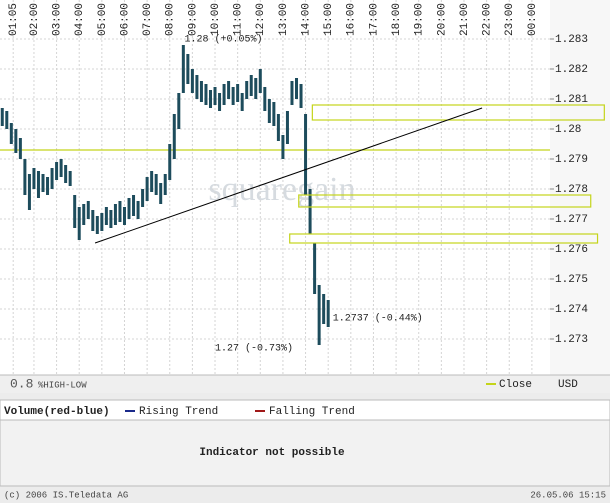 This screenshot has height=503, width=610. I want to click on annotation: 1.28 (+0.05%), so click(223, 40).